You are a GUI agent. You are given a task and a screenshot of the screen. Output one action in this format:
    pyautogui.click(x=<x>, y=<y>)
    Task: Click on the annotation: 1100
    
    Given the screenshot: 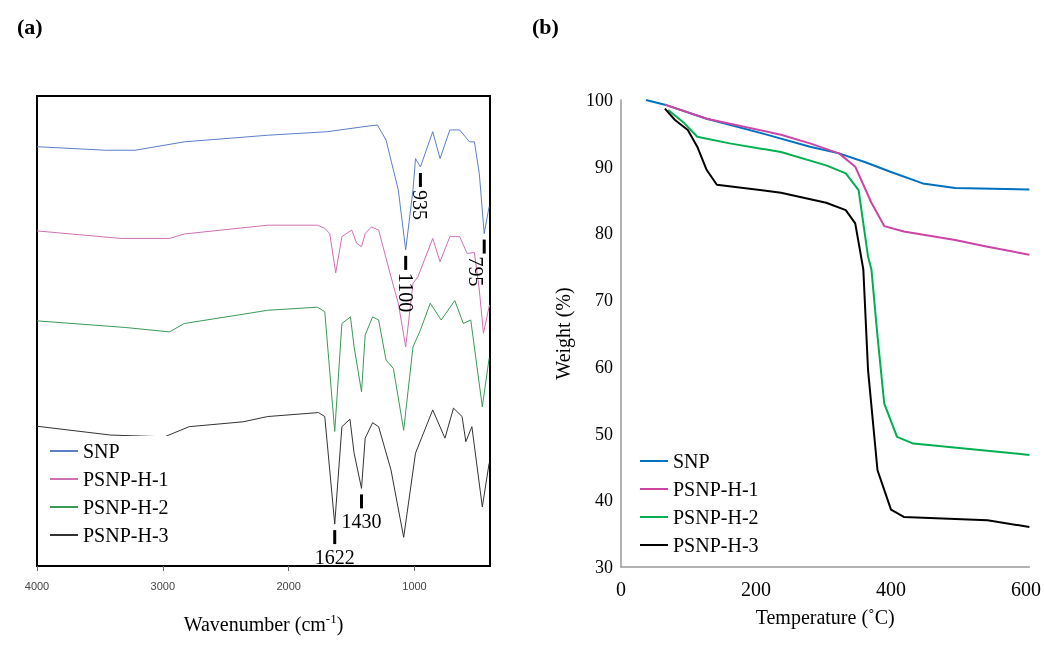 What is the action you would take?
    pyautogui.click(x=405, y=292)
    